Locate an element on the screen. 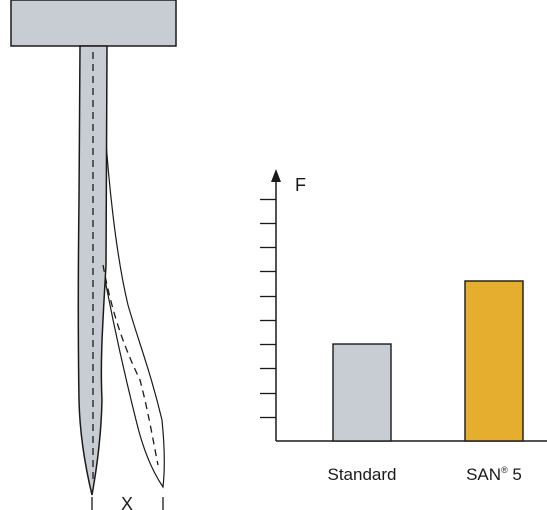  deflected-needle is located at coordinates (132, 300).